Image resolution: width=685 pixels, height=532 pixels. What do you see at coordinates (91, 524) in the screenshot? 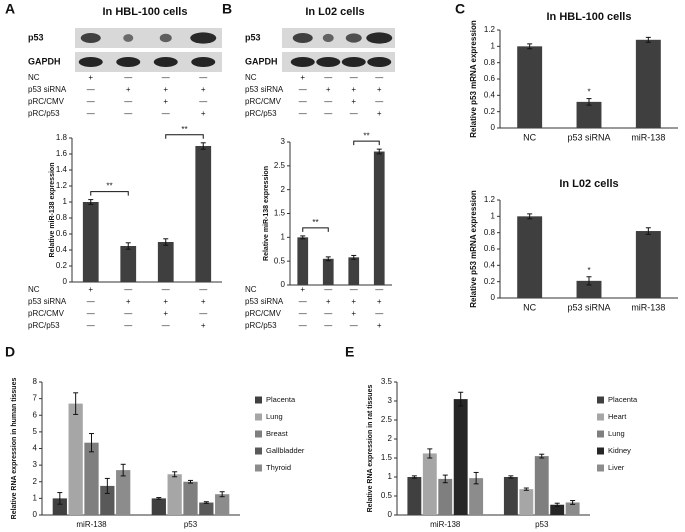
I see `x-tick-label: miR-138` at bounding box center [91, 524].